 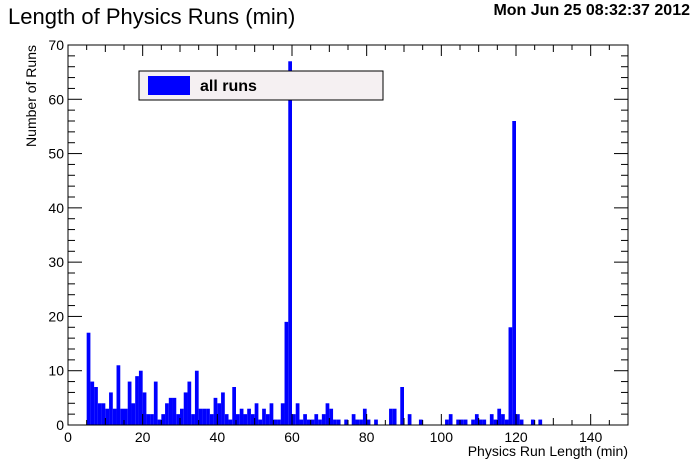 I want to click on x-tick-label: 120, so click(x=516, y=437).